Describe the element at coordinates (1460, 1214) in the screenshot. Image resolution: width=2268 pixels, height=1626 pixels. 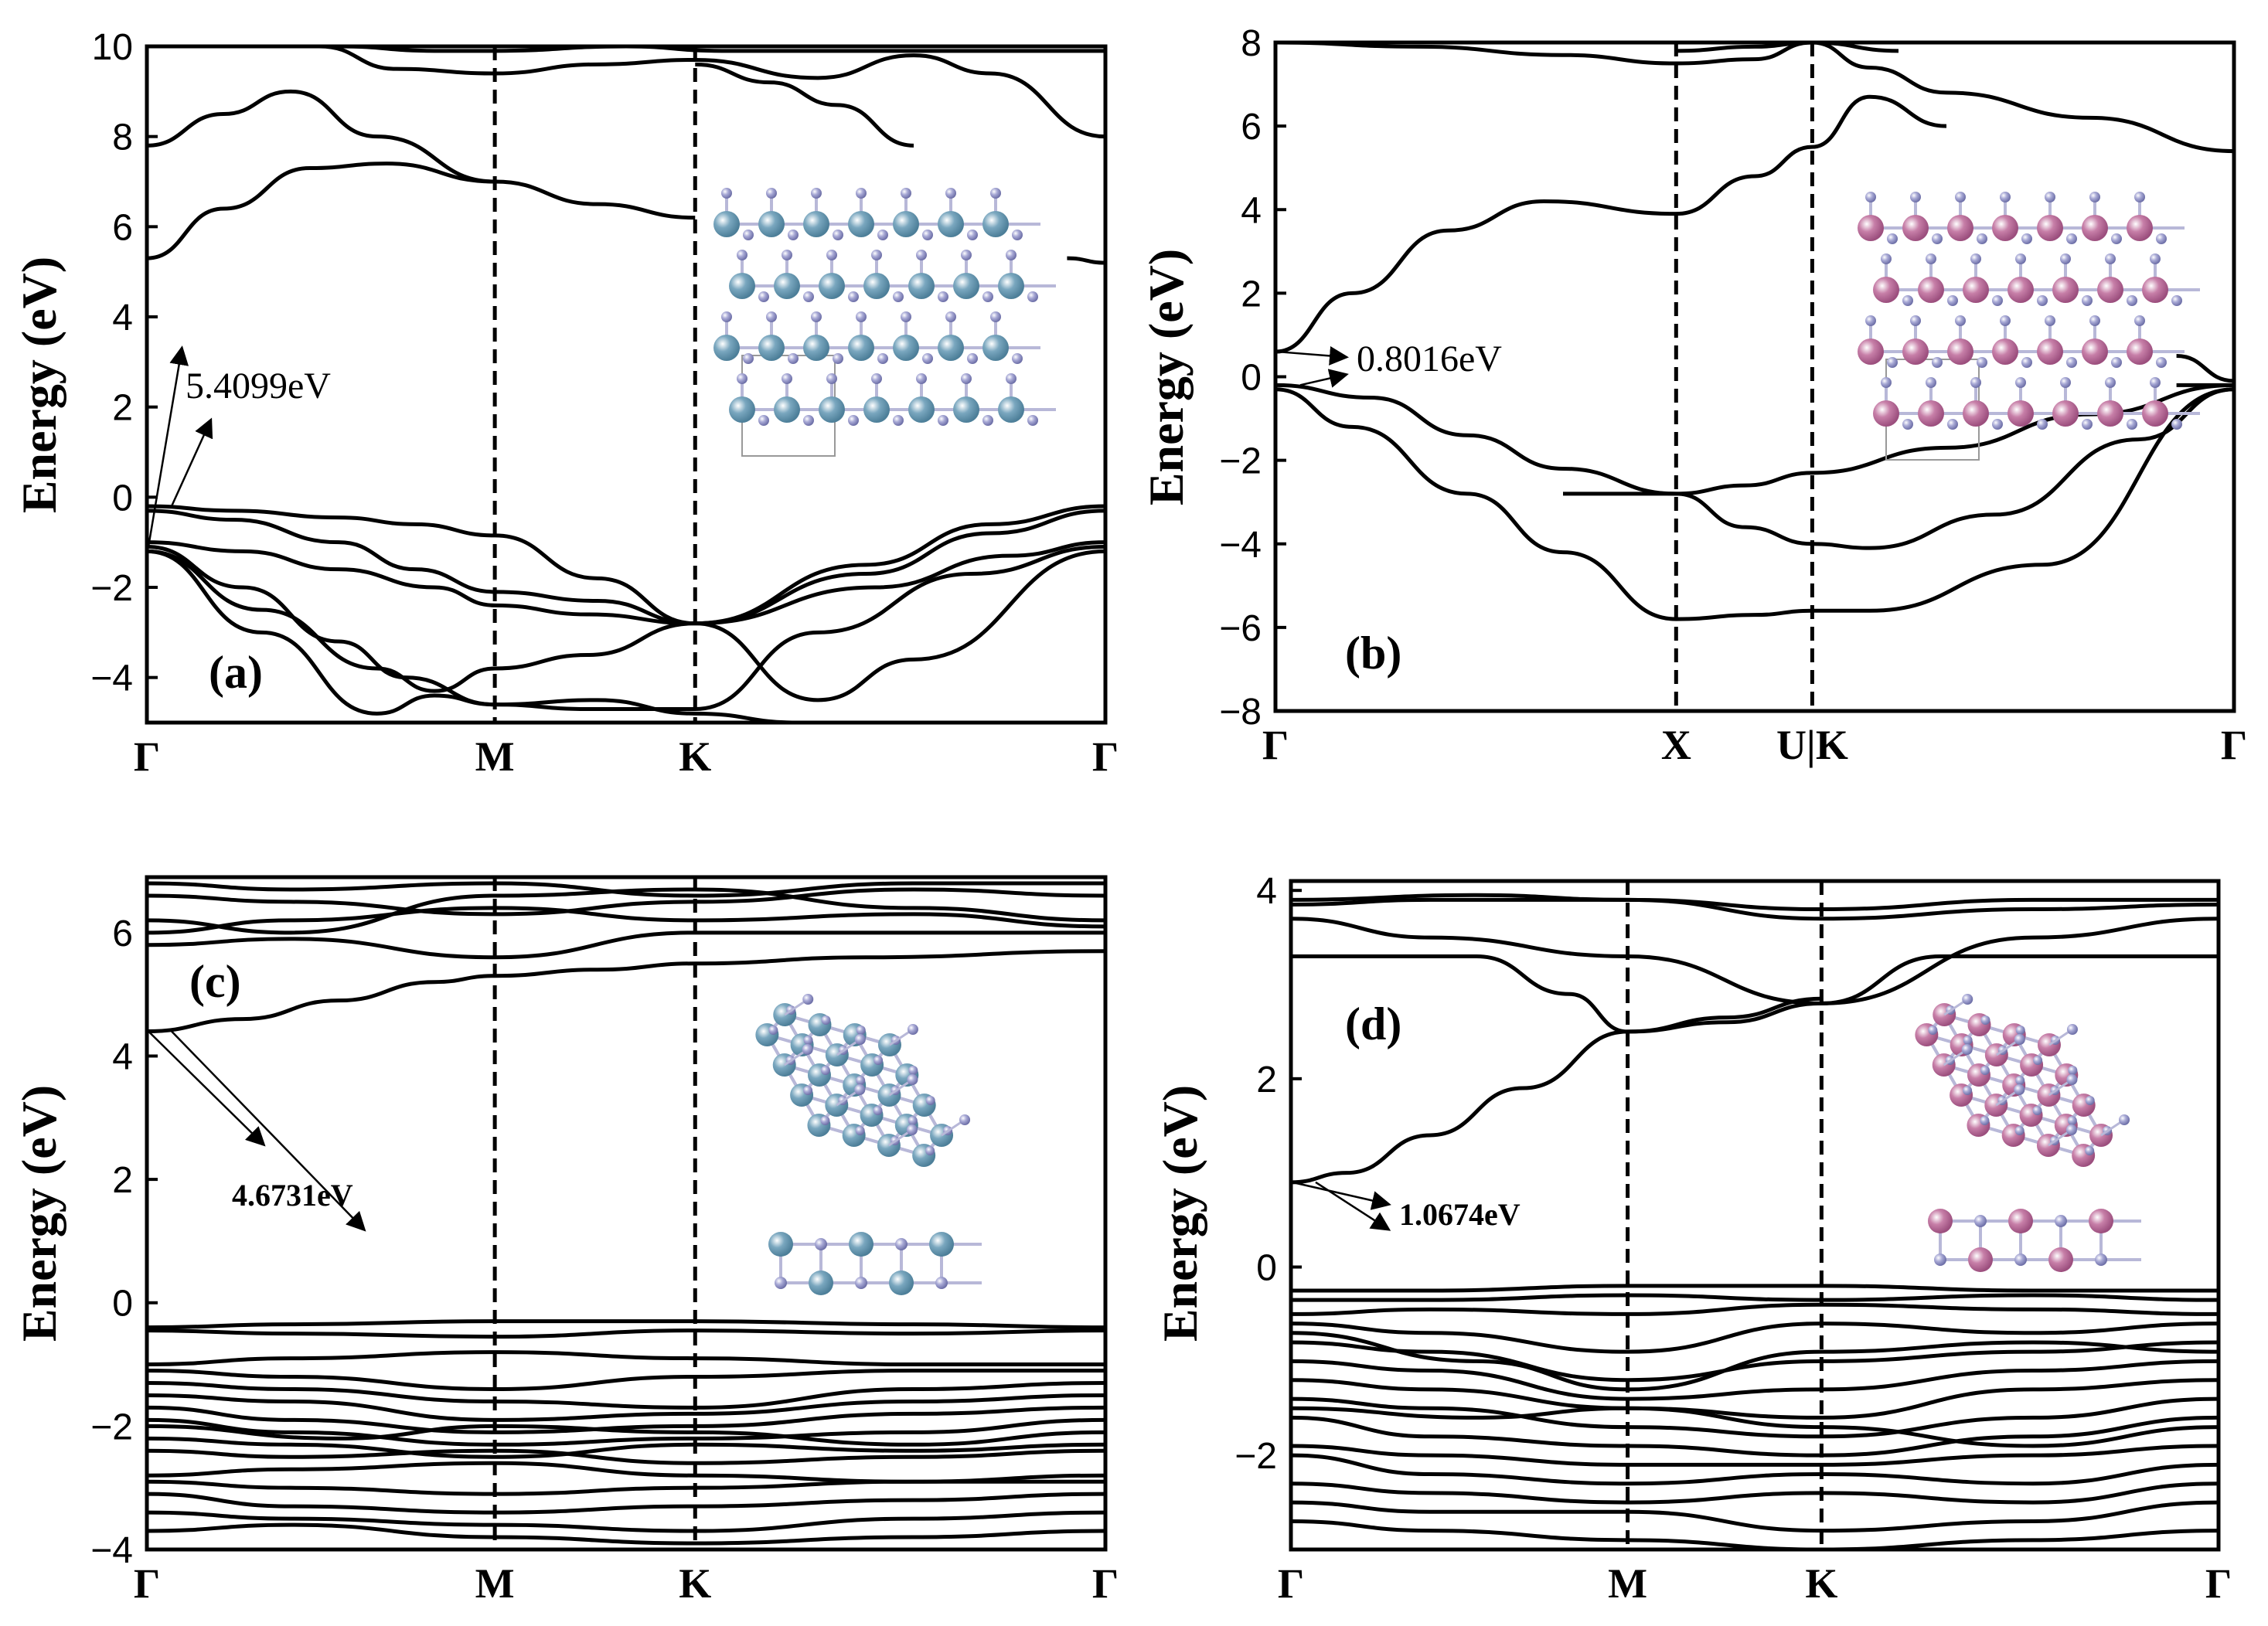
I see `band-gap-label: 1.0674eV` at that location.